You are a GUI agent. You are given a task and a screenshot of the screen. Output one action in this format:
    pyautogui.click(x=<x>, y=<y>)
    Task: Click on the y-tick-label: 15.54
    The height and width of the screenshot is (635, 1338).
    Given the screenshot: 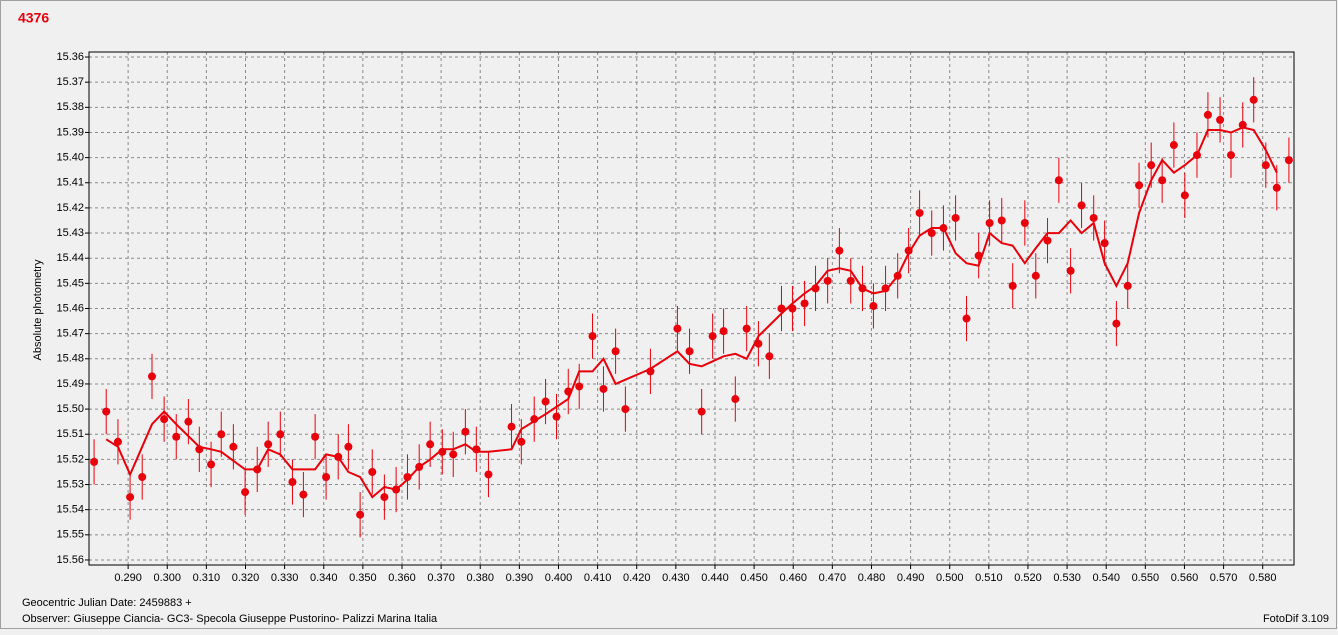 What is the action you would take?
    pyautogui.click(x=70, y=510)
    